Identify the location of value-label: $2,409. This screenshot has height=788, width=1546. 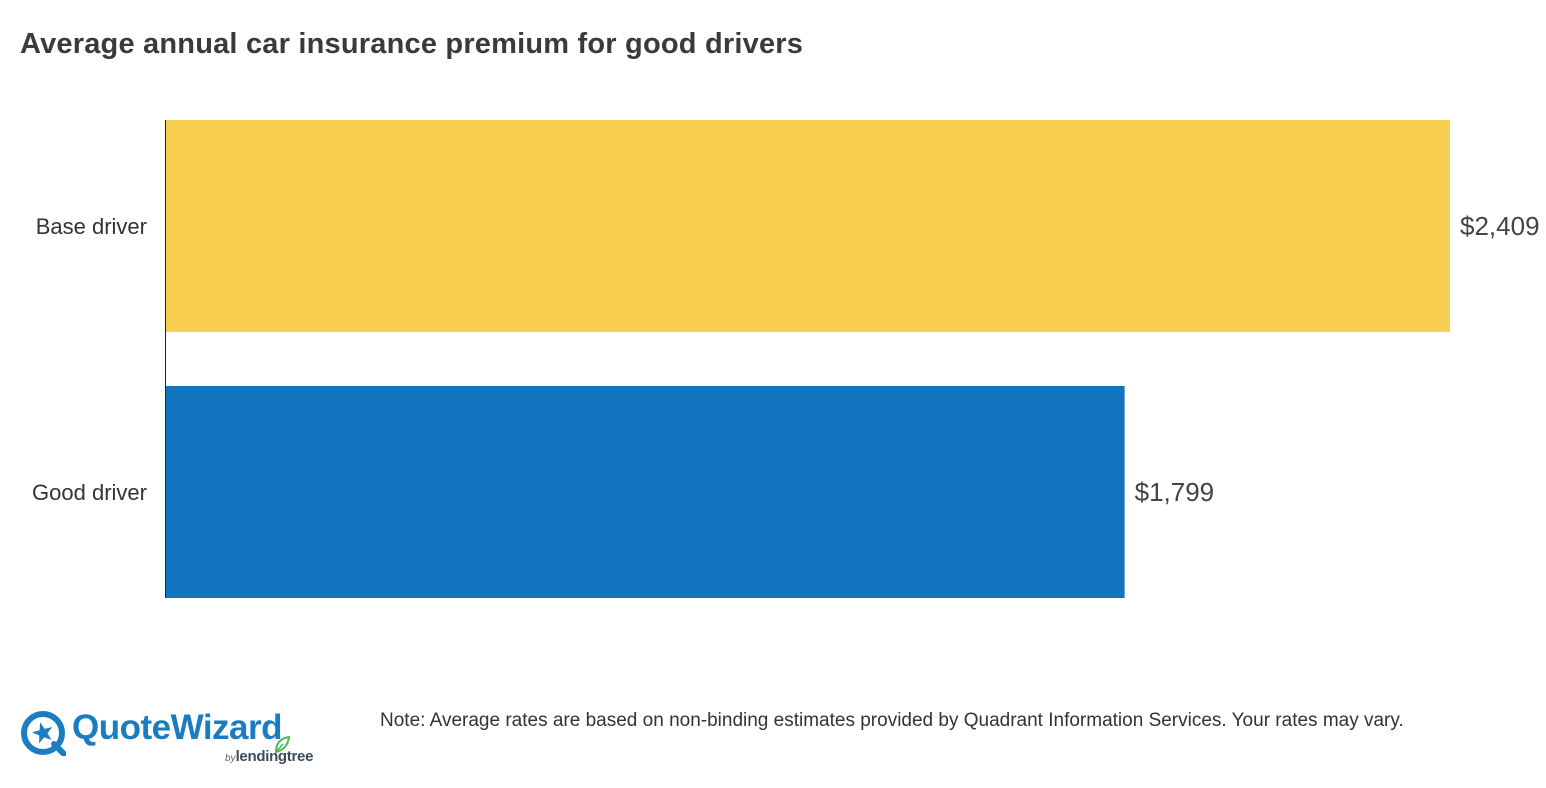
(1500, 226).